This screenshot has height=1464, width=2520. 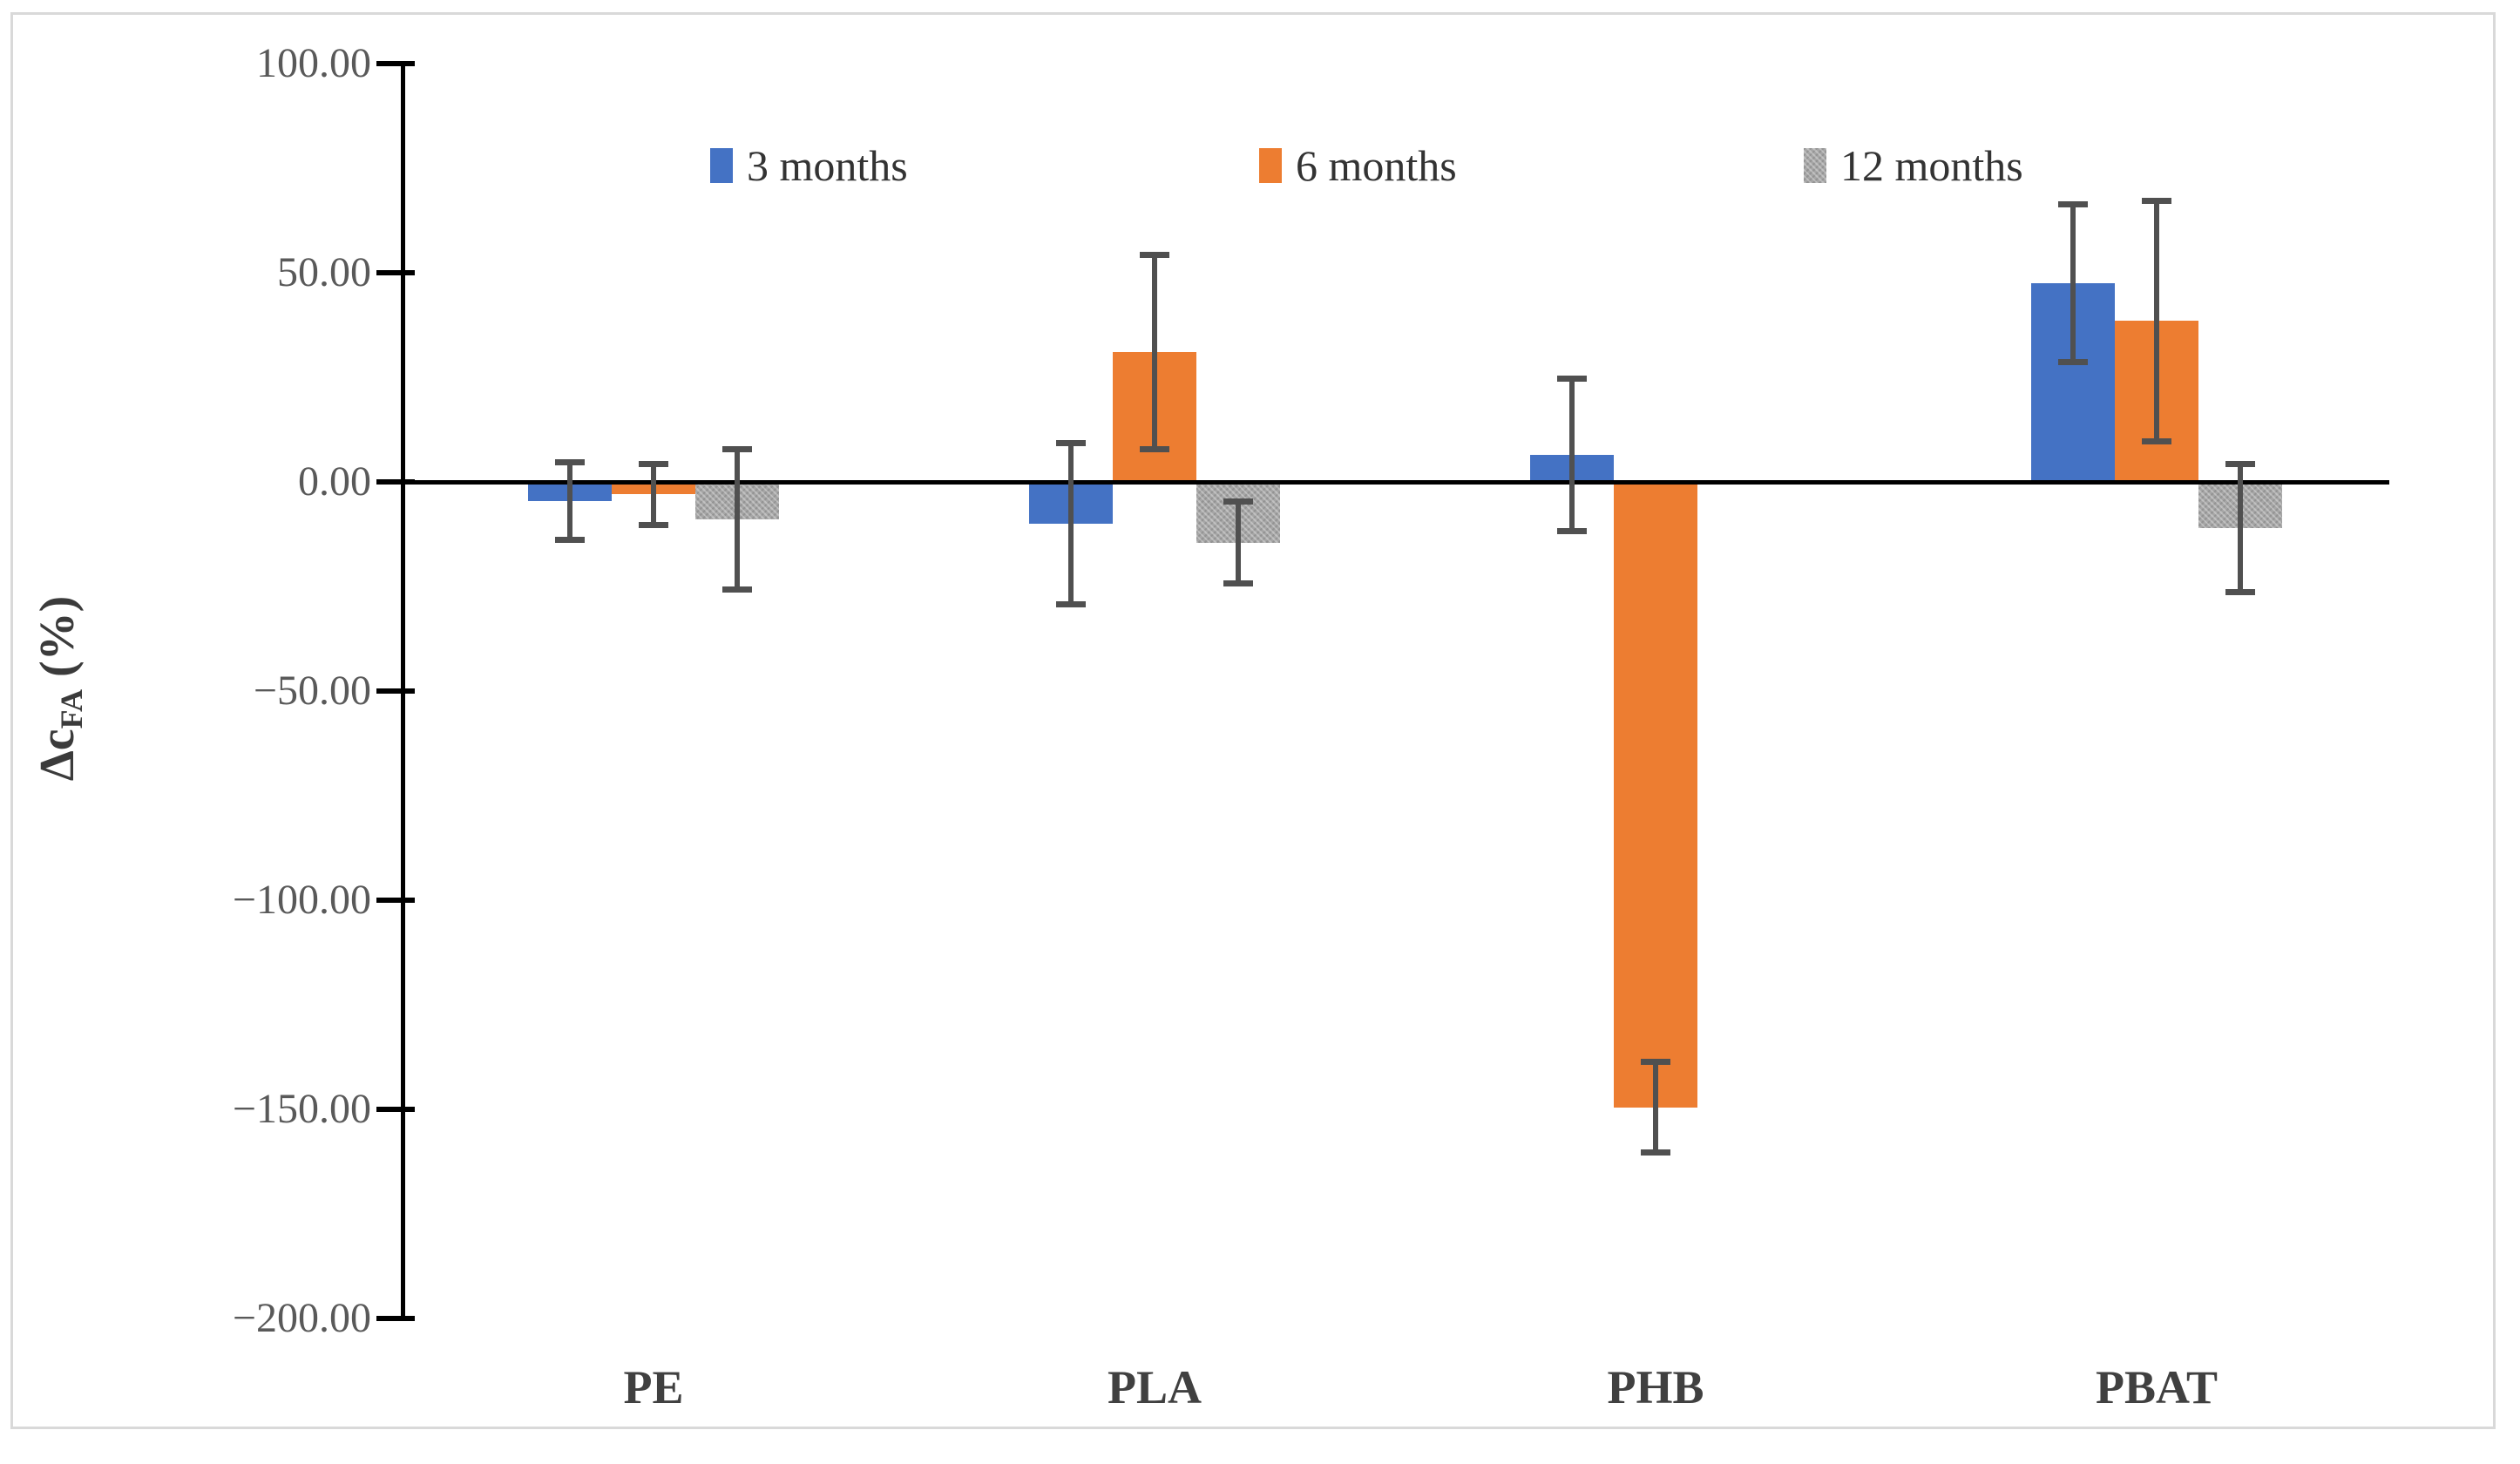 I want to click on error-bar-PBAT-6-months-top-cap, so click(x=2156, y=200).